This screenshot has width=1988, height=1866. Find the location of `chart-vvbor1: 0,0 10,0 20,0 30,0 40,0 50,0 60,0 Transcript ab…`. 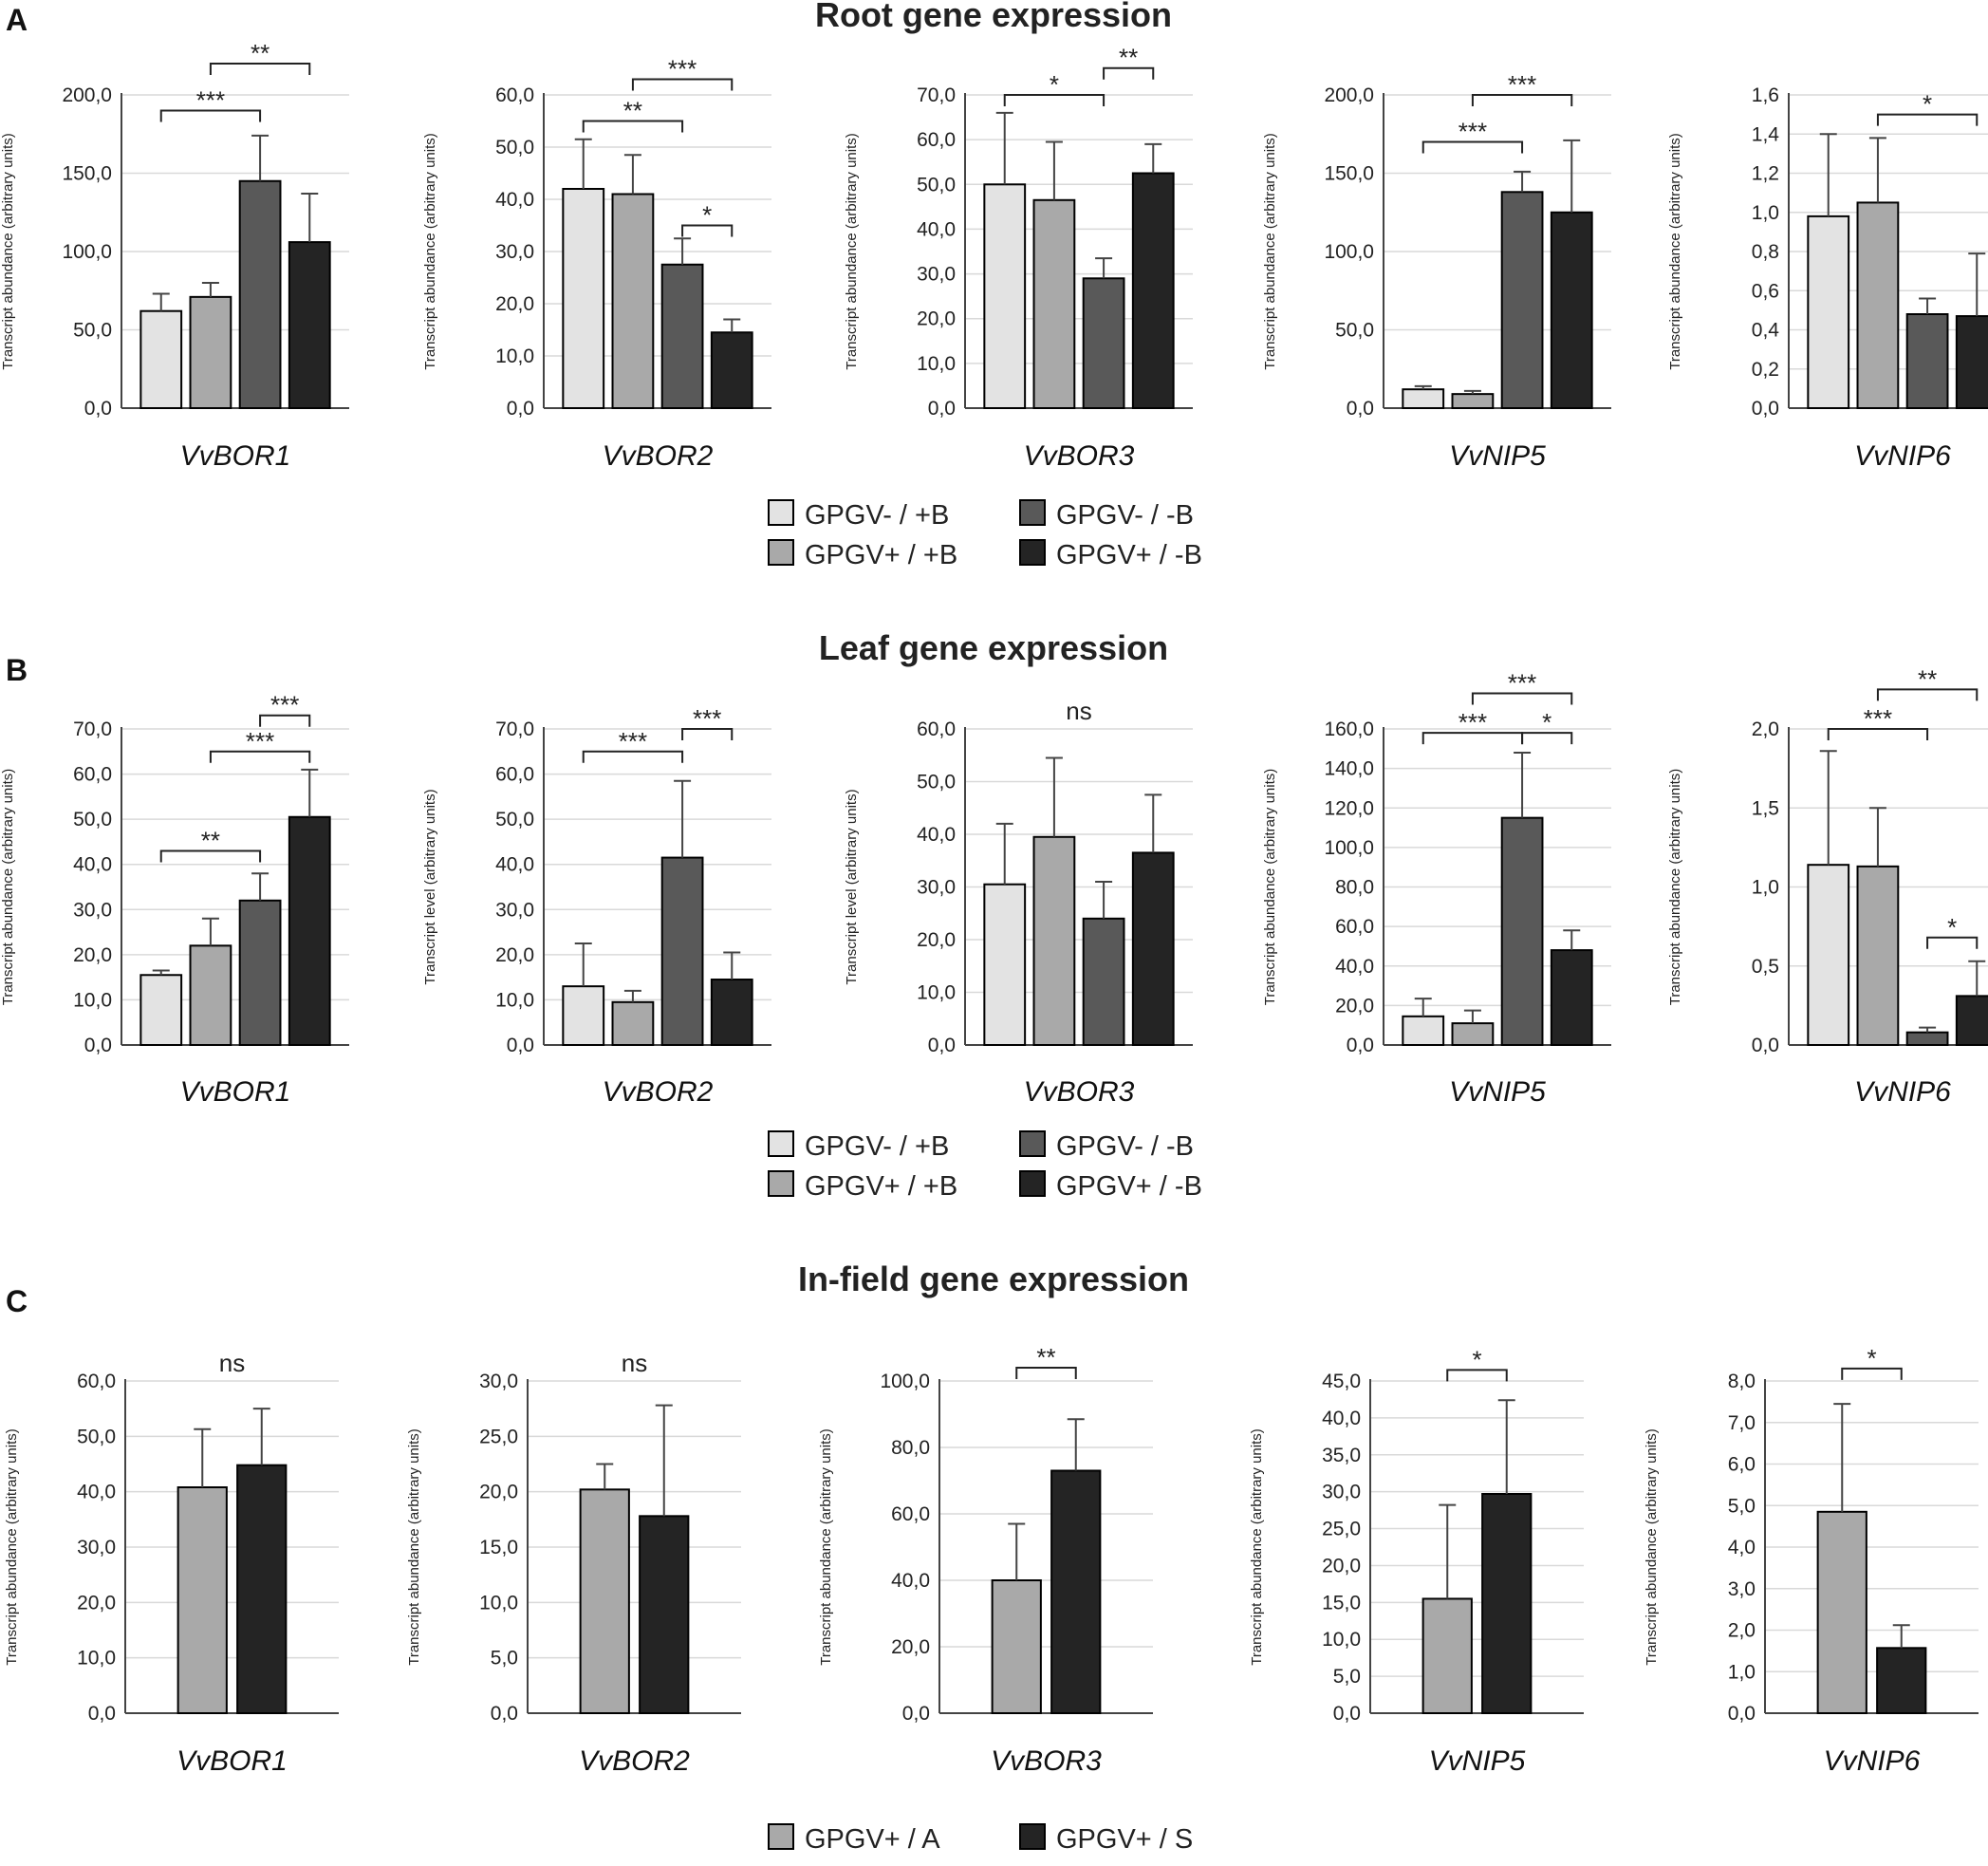

chart-vvbor1: 0,0 10,0 20,0 30,0 40,0 50,0 60,0 Transcript ab… is located at coordinates (172, 1563).